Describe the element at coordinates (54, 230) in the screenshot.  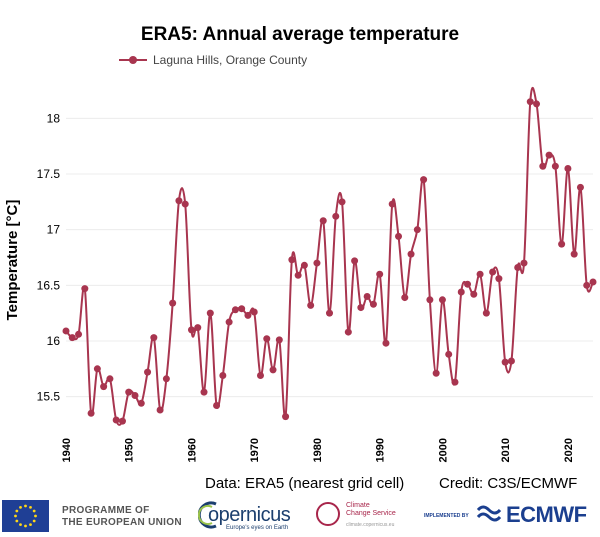
I see `y-tick-label: 17` at that location.